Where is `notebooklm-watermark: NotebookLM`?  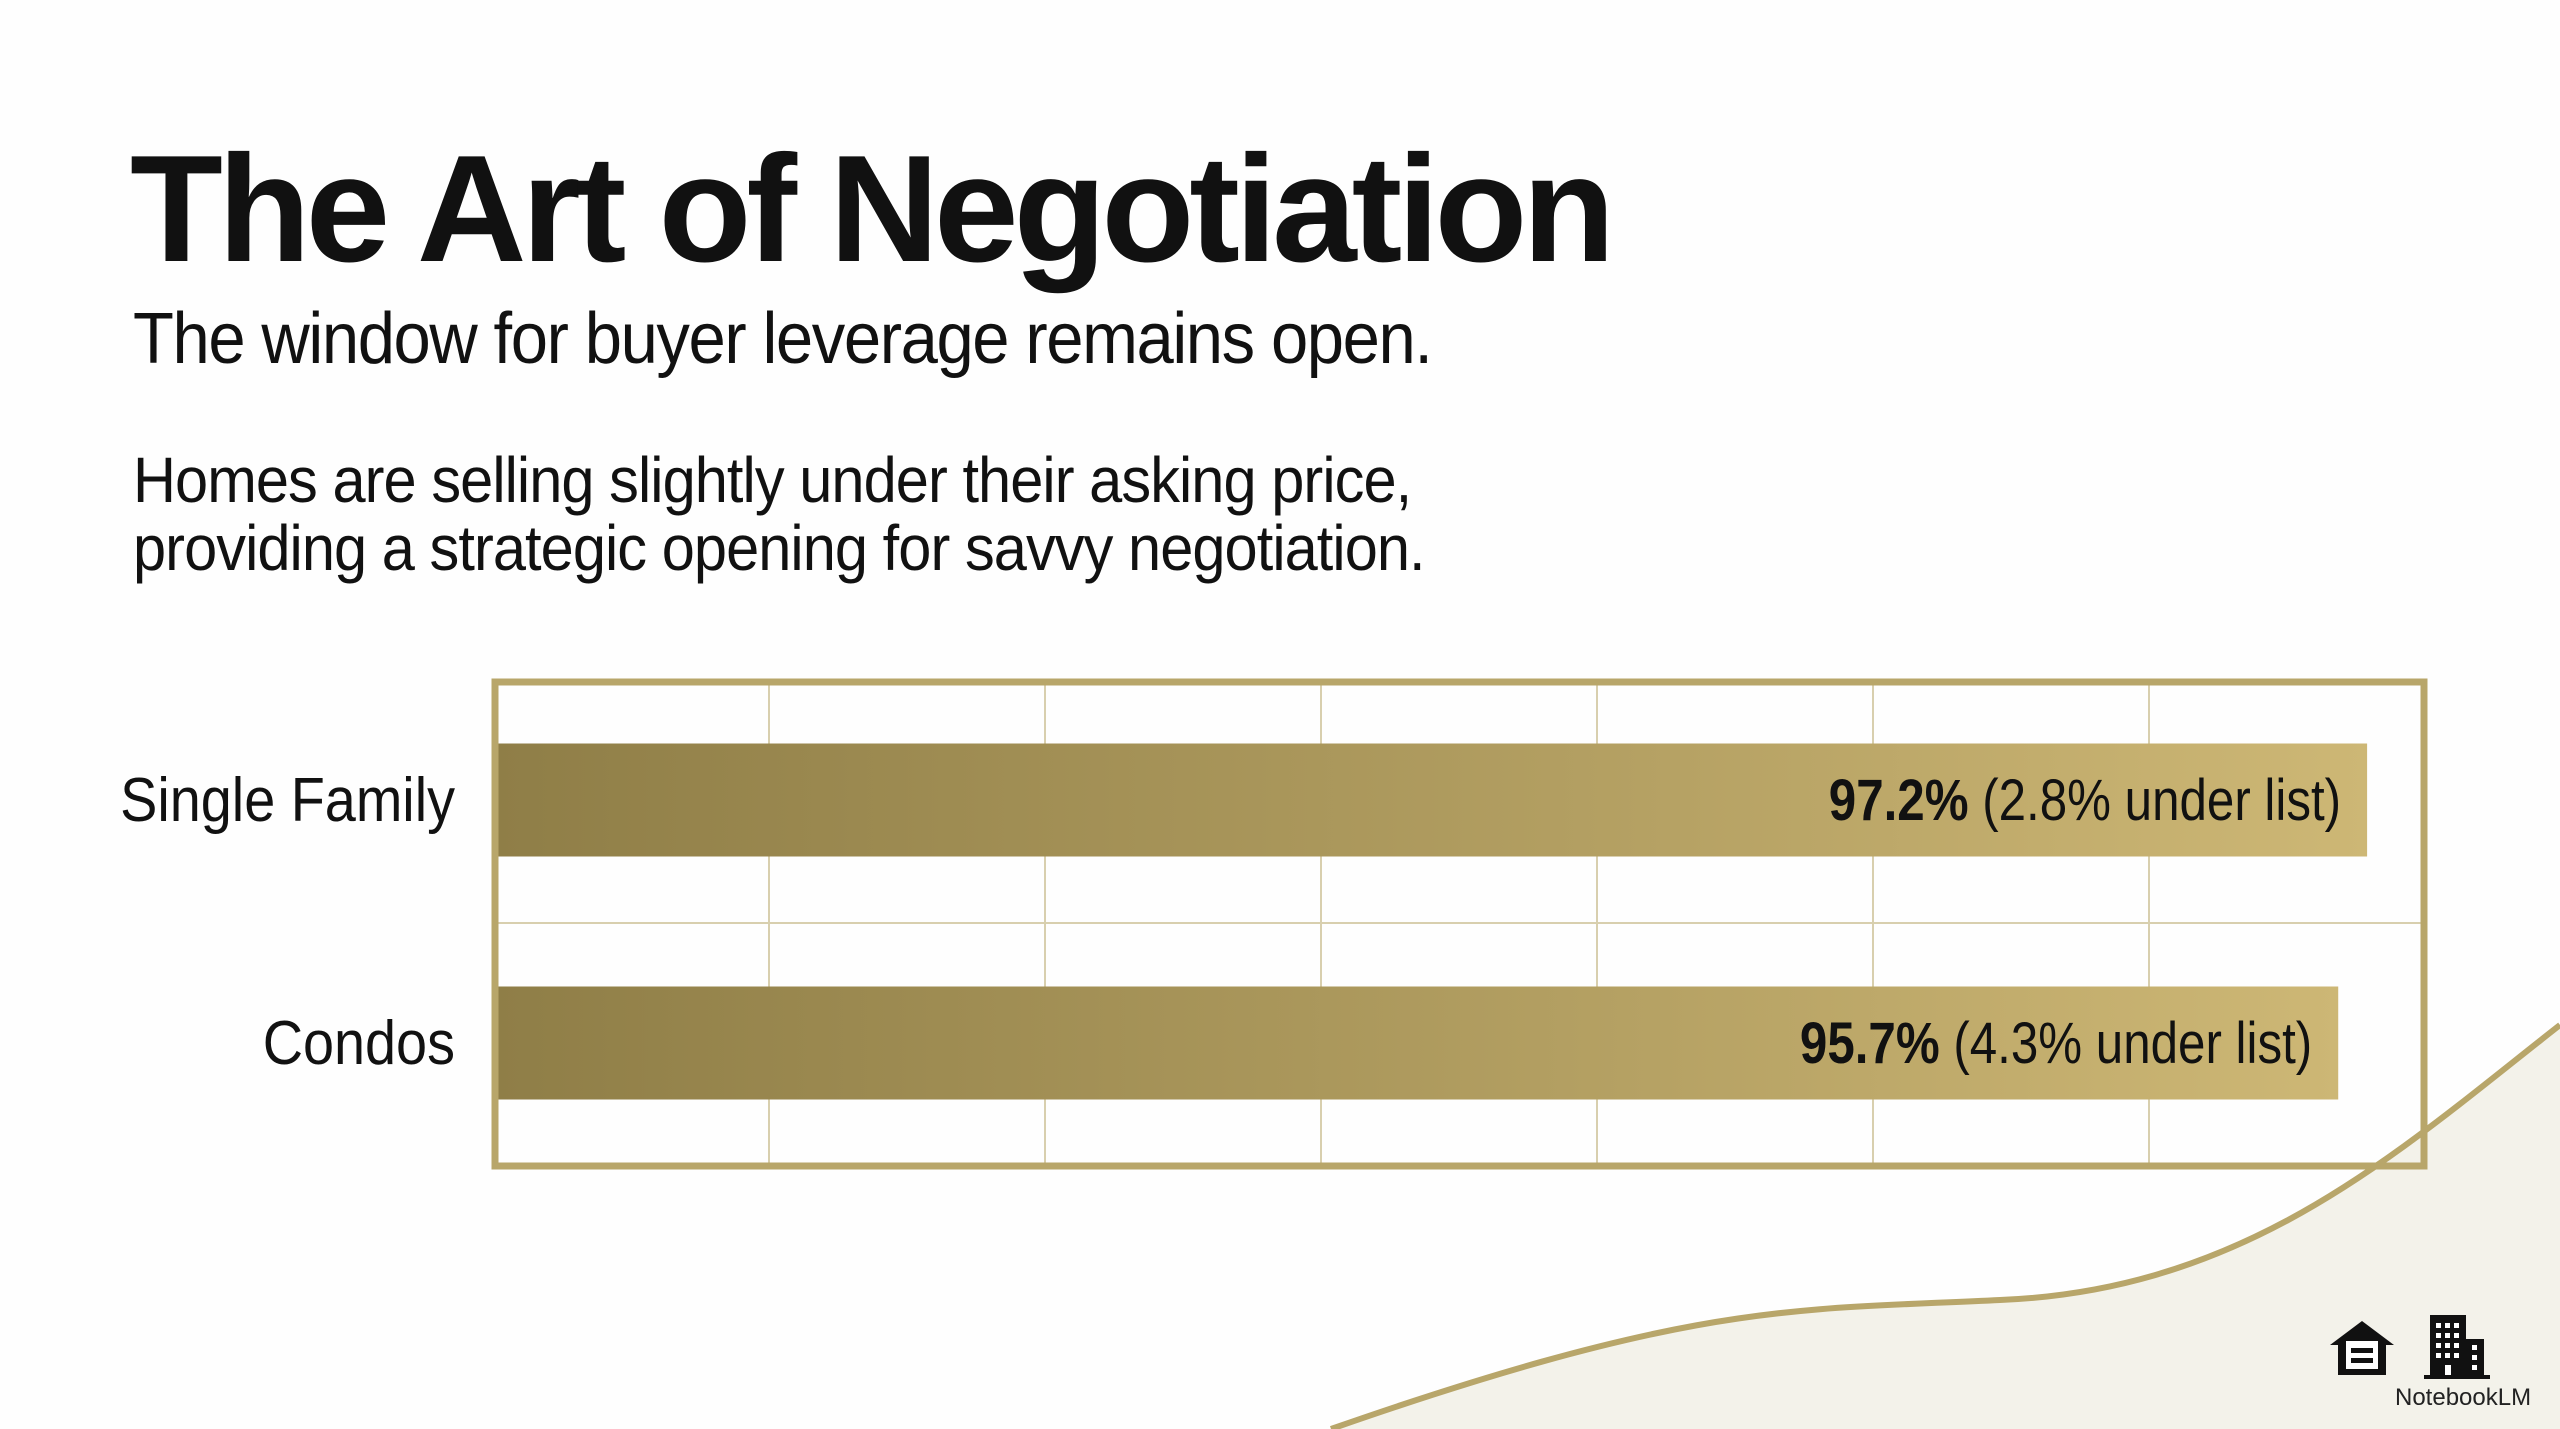 notebooklm-watermark: NotebookLM is located at coordinates (2463, 1397).